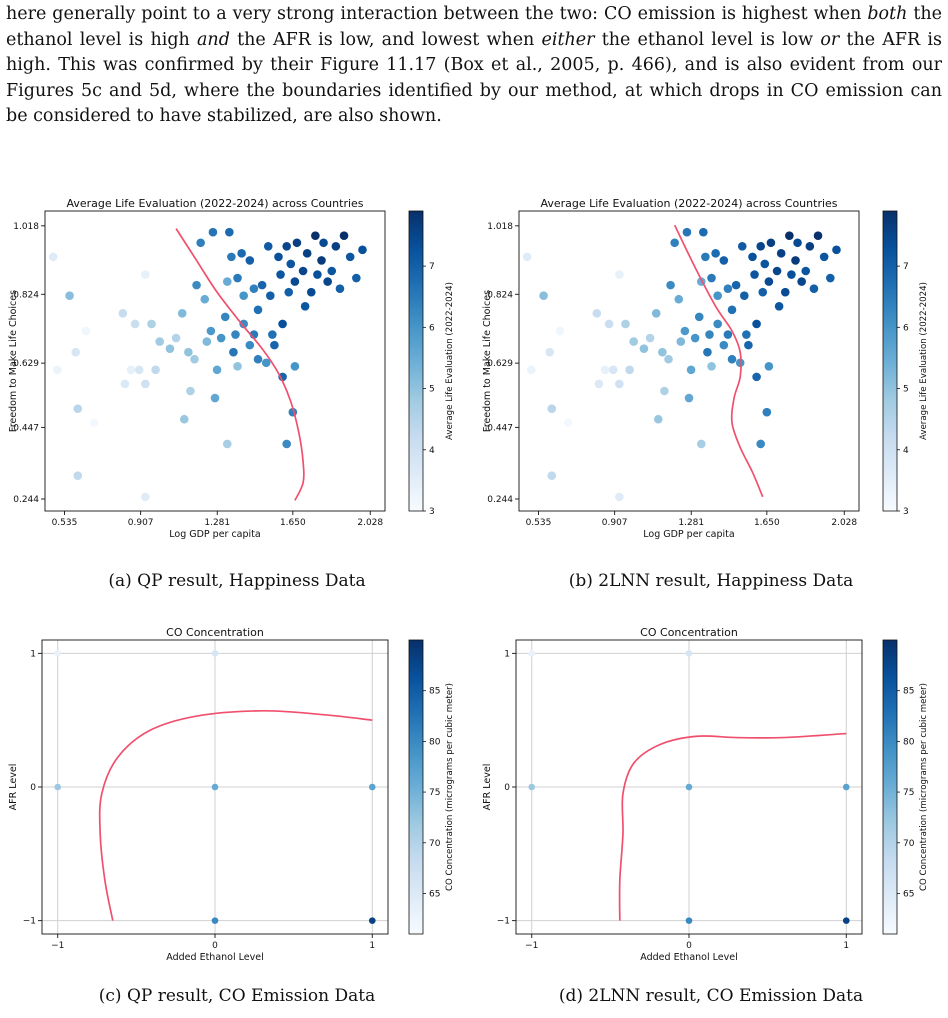 Image resolution: width=948 pixels, height=1018 pixels. Describe the element at coordinates (906, 451) in the screenshot. I see `colorbar-tick-label: 4` at that location.